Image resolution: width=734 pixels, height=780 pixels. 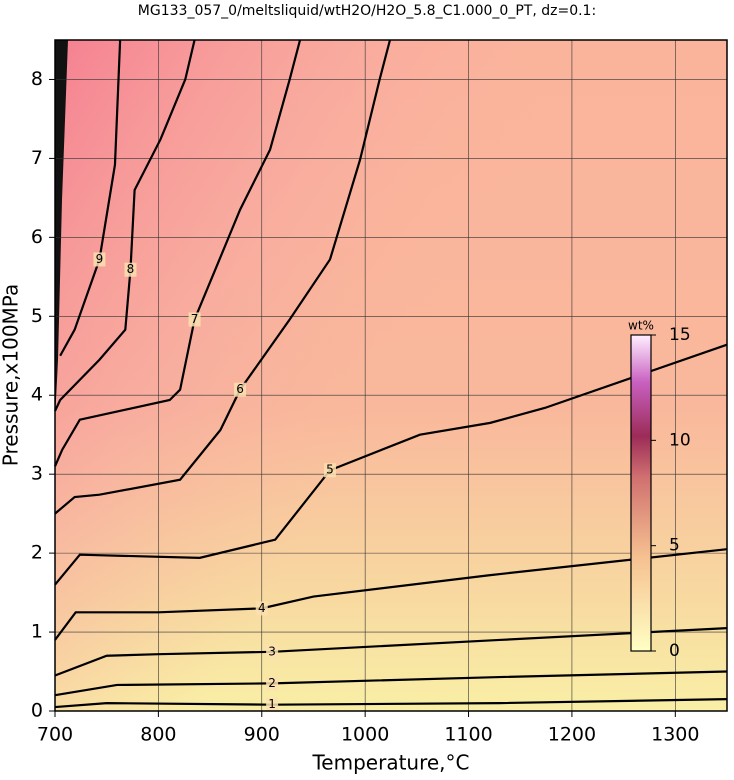 What do you see at coordinates (11, 375) in the screenshot?
I see `y-axis-label: Pressure,x100MPa` at bounding box center [11, 375].